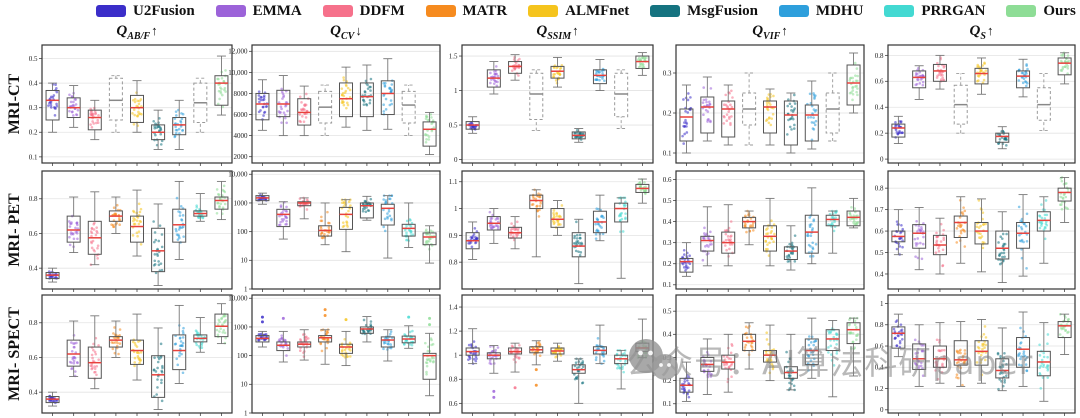 This screenshot has height=418, width=1080. Describe the element at coordinates (334, 355) in the screenshot. I see `subplot-mri-spect-qcv: 1 10 100 1000 10,000` at that location.